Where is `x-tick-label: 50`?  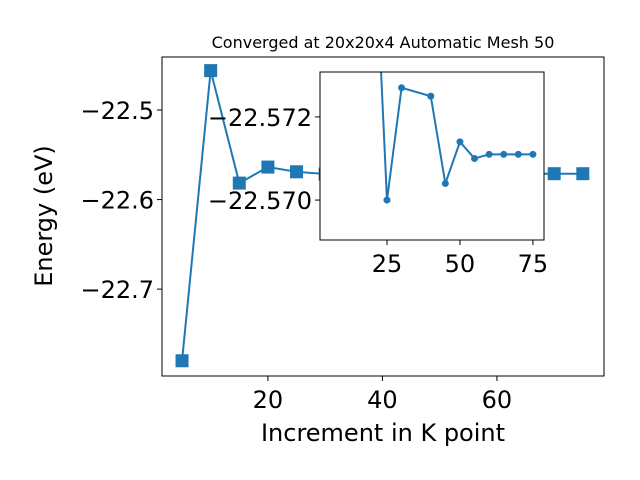
x-tick-label: 50 is located at coordinates (460, 264).